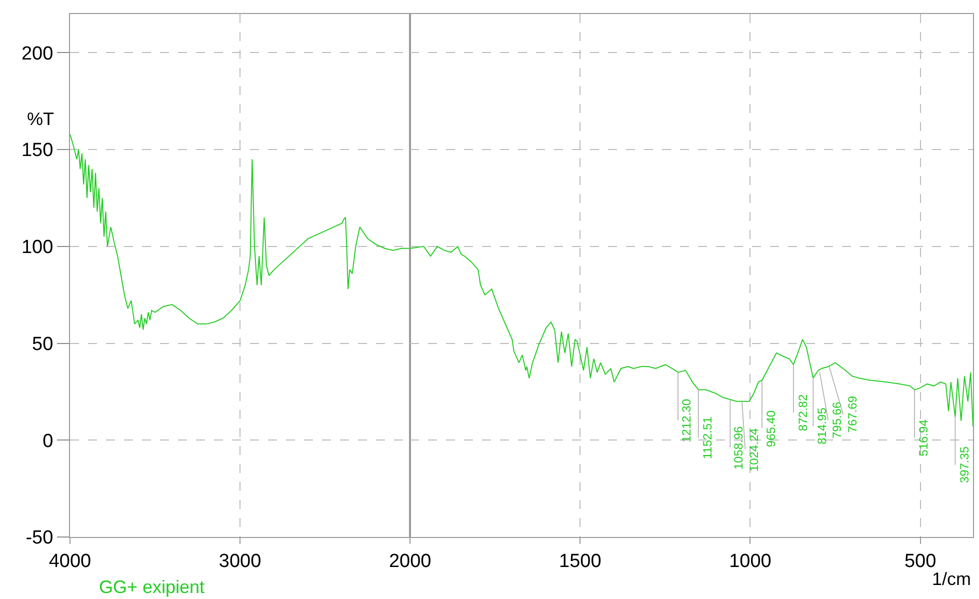 Image resolution: width=979 pixels, height=599 pixels. Describe the element at coordinates (687, 420) in the screenshot. I see `annotation: 1212.30` at that location.